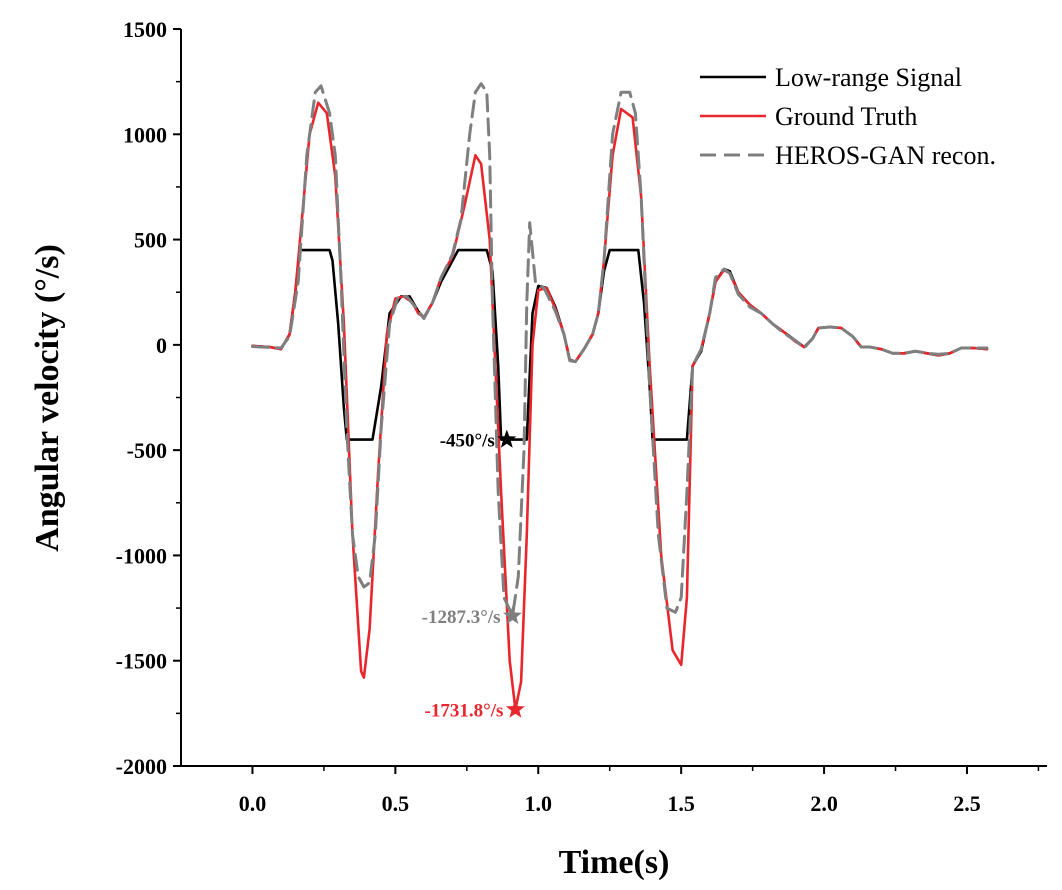 This screenshot has height=890, width=1062. Describe the element at coordinates (141, 766) in the screenshot. I see `y-tick-label: -2000` at that location.